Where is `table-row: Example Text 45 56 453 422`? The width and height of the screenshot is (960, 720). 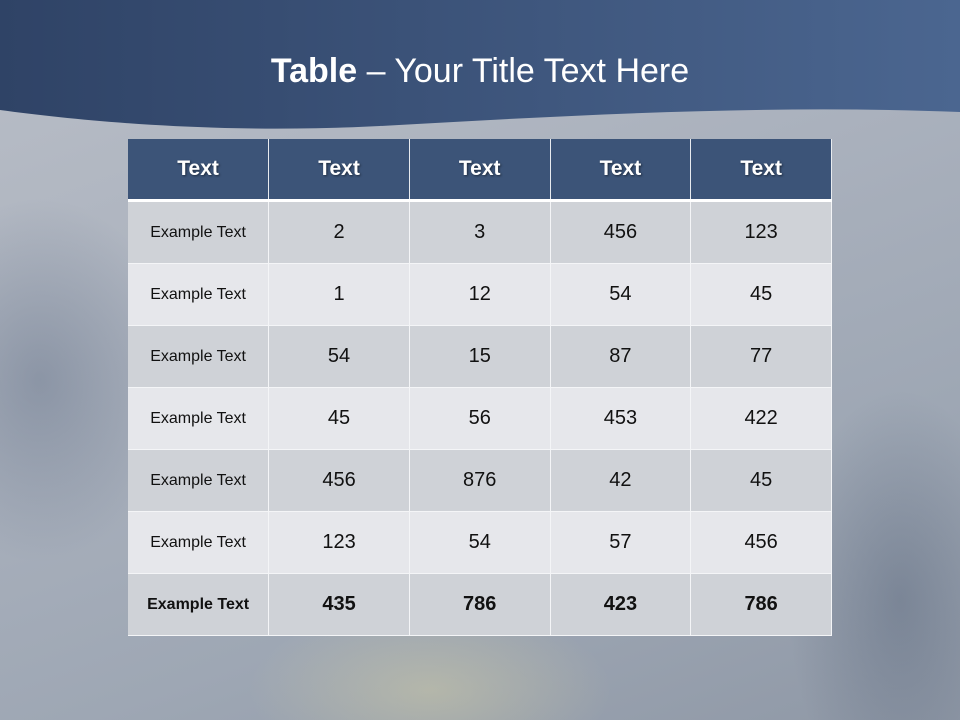
table-row: Example Text 45 56 453 422 is located at coordinates (480, 418).